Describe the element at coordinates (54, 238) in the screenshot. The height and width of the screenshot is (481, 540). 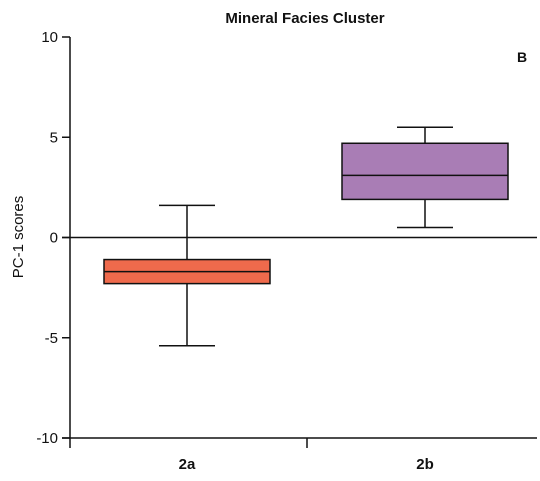
I see `y-tick-label: 0` at that location.